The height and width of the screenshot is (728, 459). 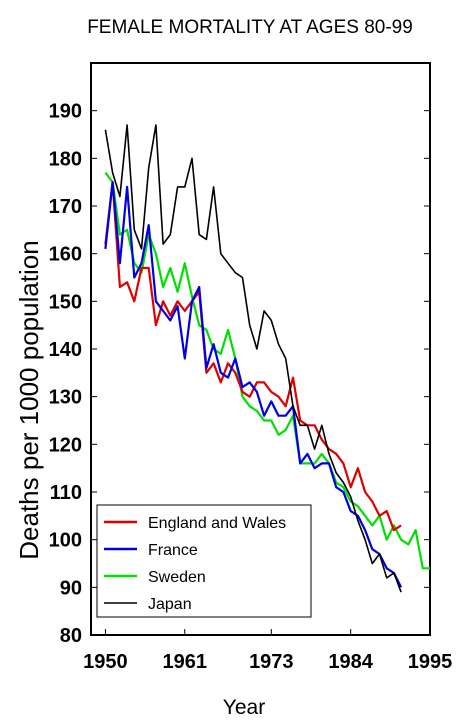 What do you see at coordinates (66, 493) in the screenshot?
I see `y-tick-label: 110` at bounding box center [66, 493].